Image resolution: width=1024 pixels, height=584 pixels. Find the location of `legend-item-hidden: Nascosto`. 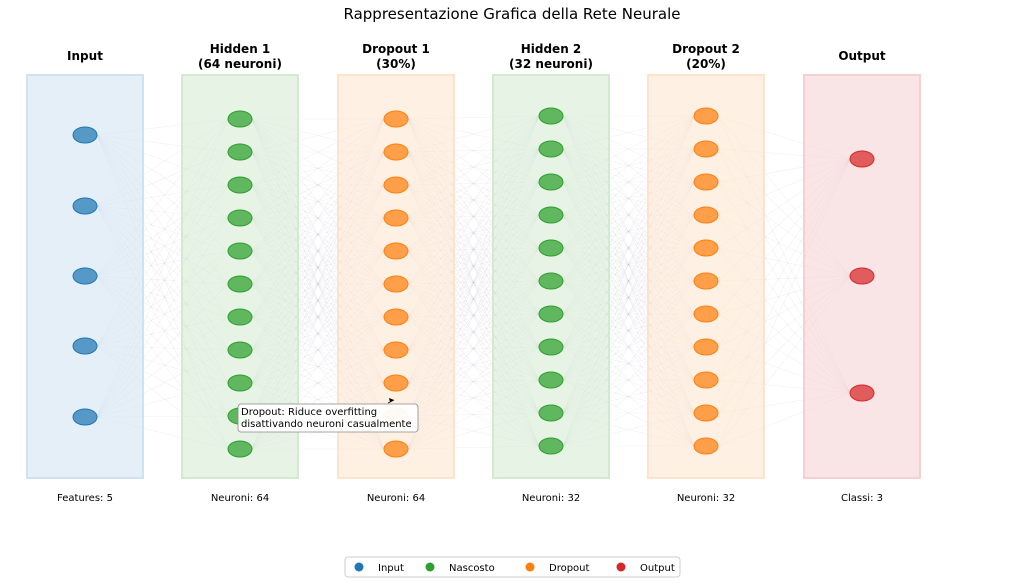

legend-item-hidden: Nascosto is located at coordinates (460, 568).